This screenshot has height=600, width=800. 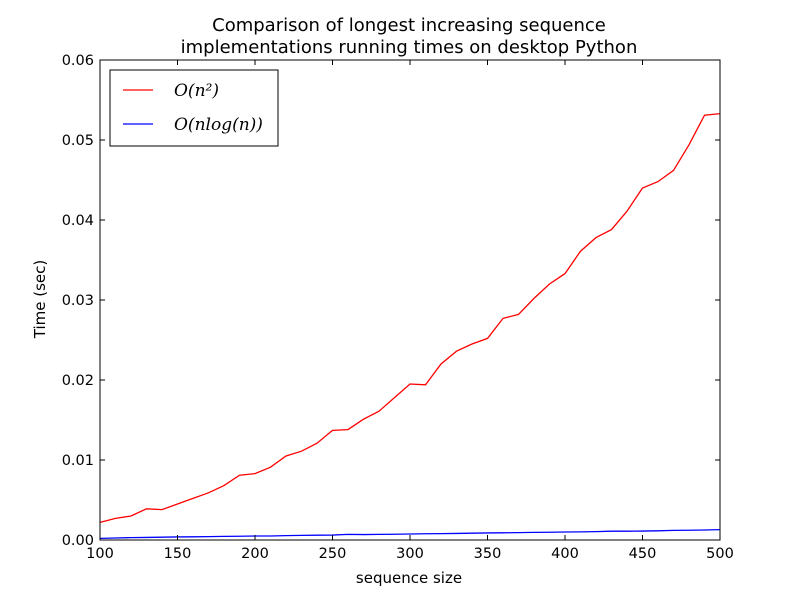 What do you see at coordinates (218, 125) in the screenshot?
I see `legend-label-series-2: O(nlog(n))` at bounding box center [218, 125].